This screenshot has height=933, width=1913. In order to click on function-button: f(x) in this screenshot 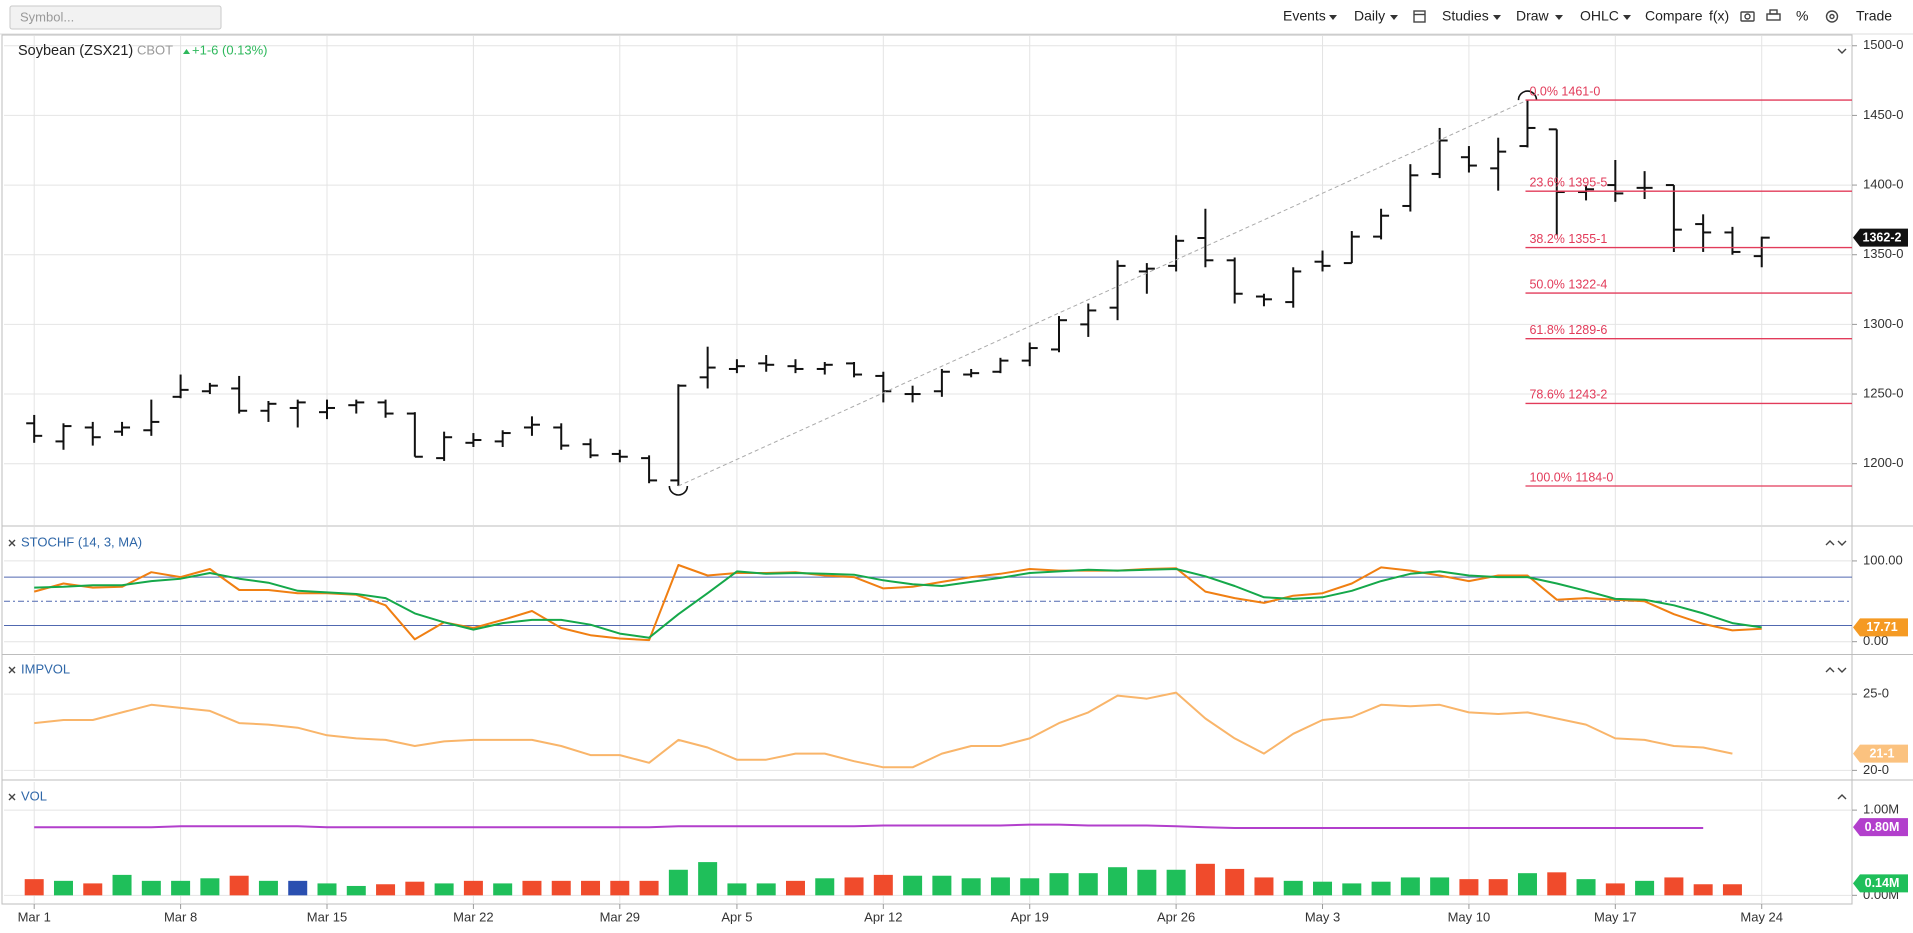, I will do `click(1719, 16)`.